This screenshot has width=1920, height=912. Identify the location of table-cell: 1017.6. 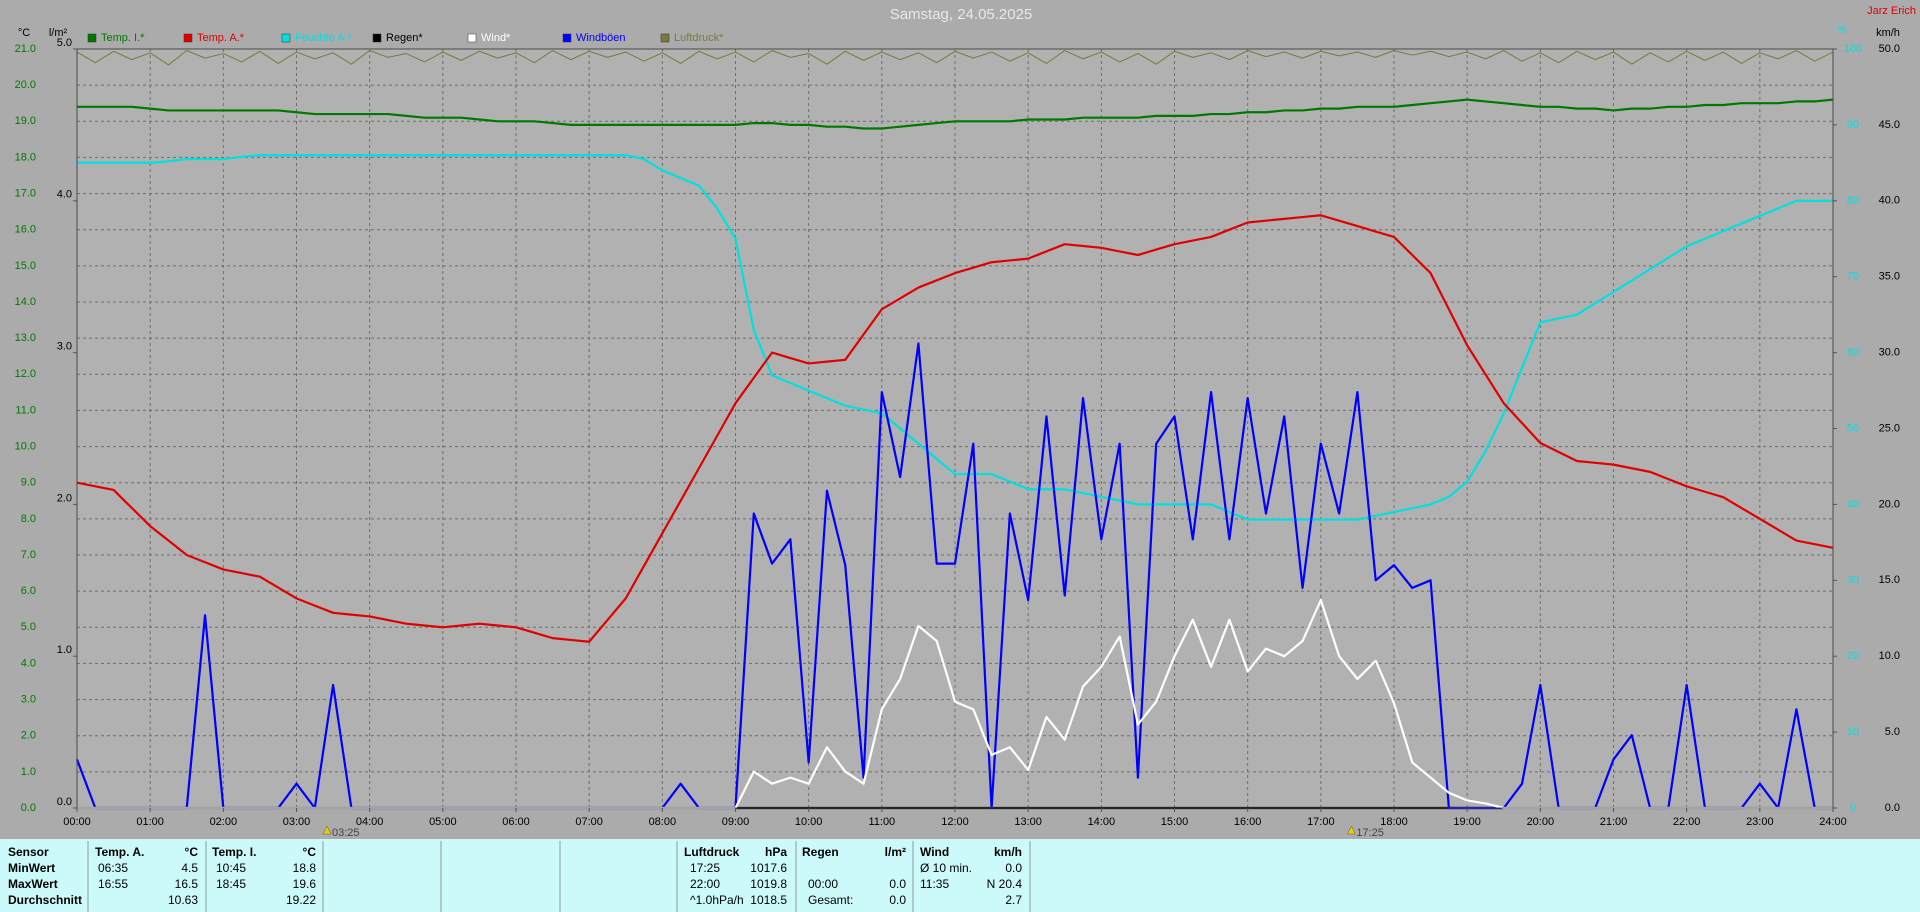
(768, 868).